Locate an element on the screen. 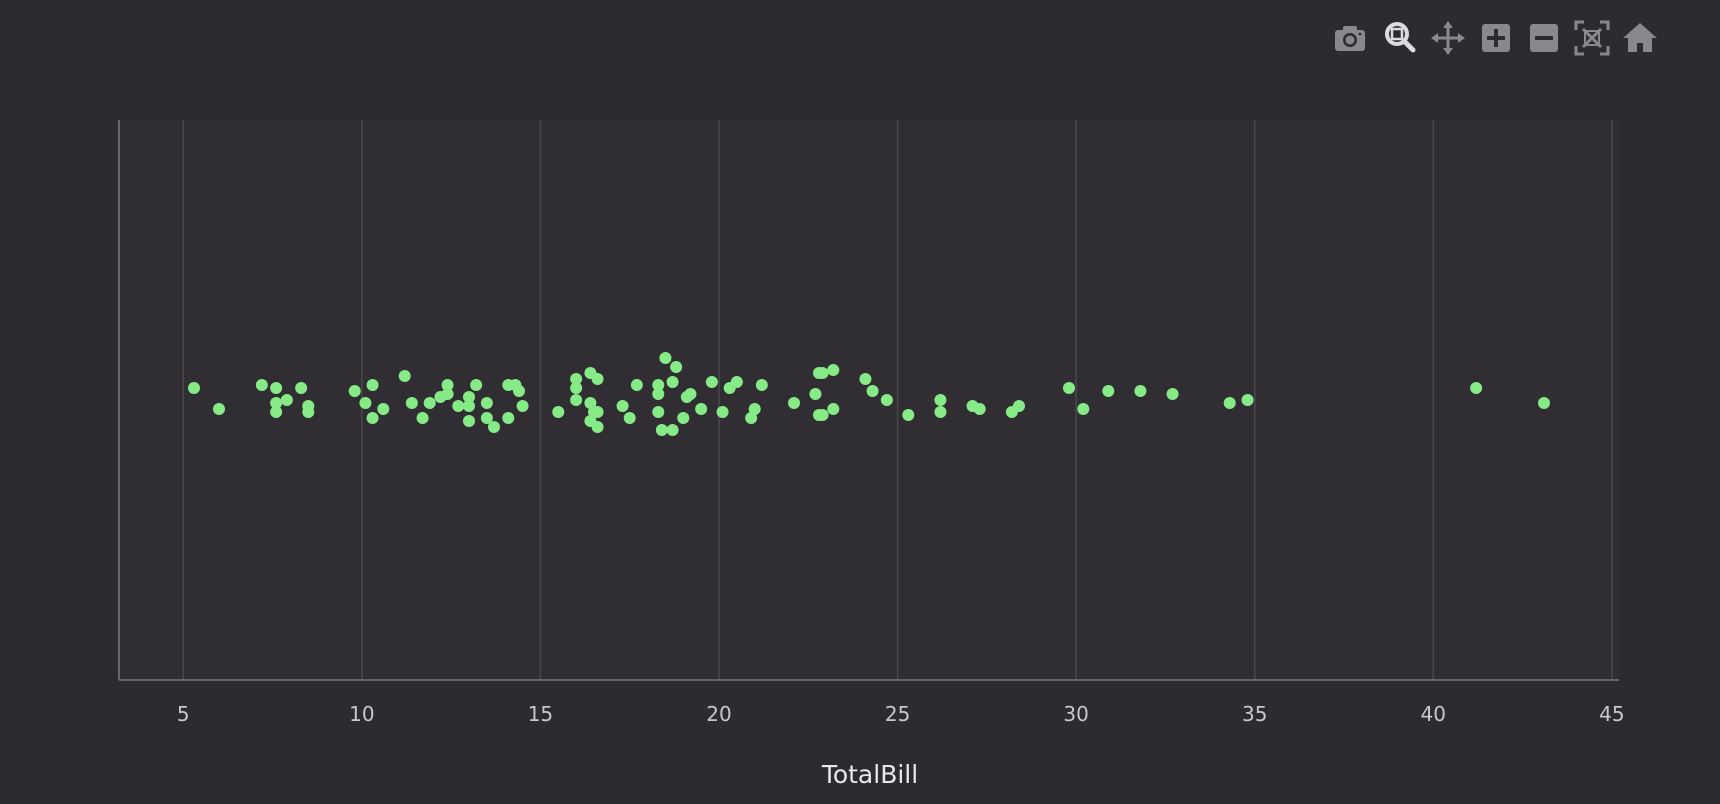 The image size is (1720, 804). reset-axes-icon is located at coordinates (1640, 38).